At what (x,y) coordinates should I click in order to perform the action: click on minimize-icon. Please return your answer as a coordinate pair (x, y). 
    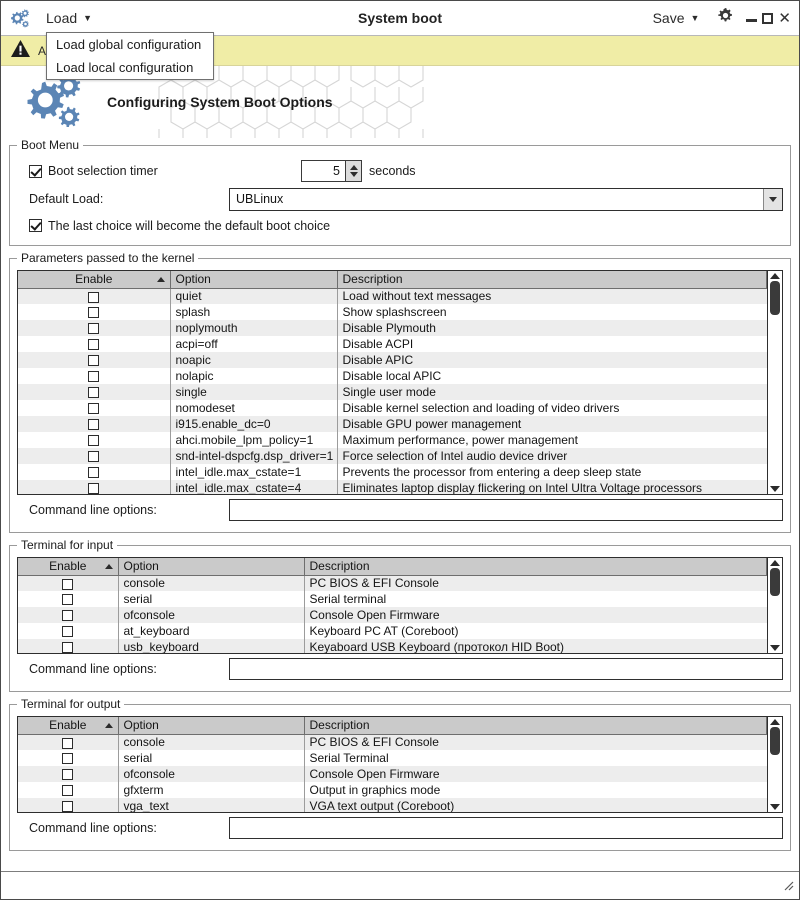
    Looking at the image, I should click on (752, 20).